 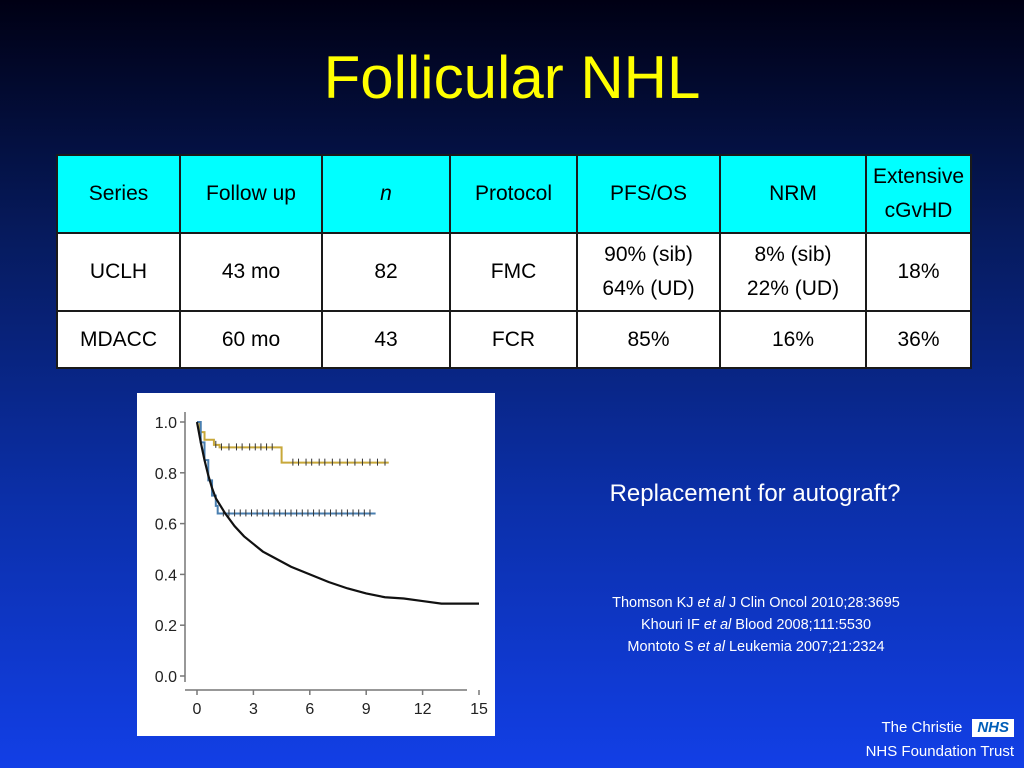 What do you see at coordinates (253, 709) in the screenshot?
I see `x-tick-label: 3` at bounding box center [253, 709].